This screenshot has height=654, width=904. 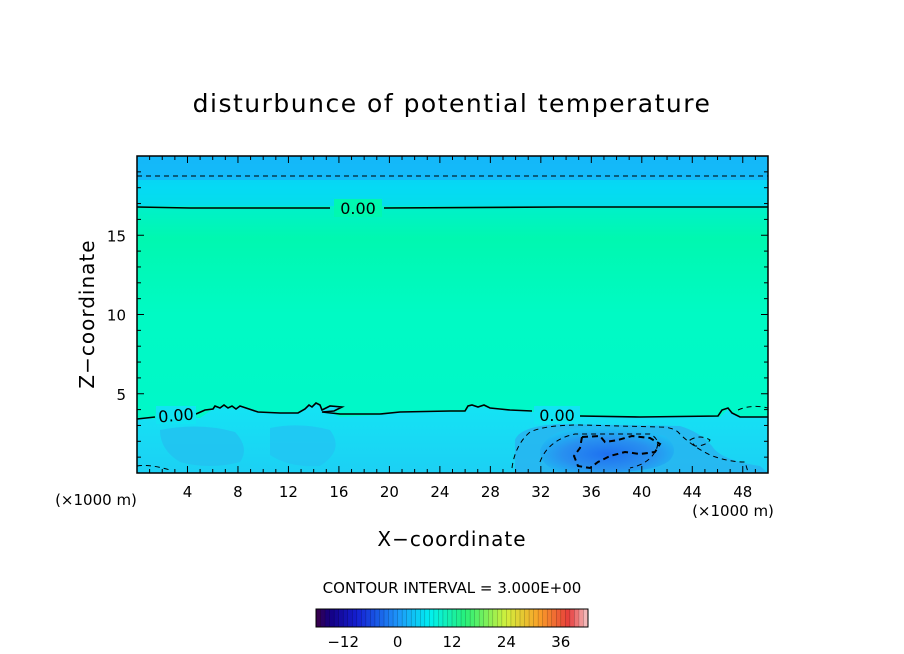 What do you see at coordinates (452, 168) in the screenshot?
I see `upper-negative-layer` at bounding box center [452, 168].